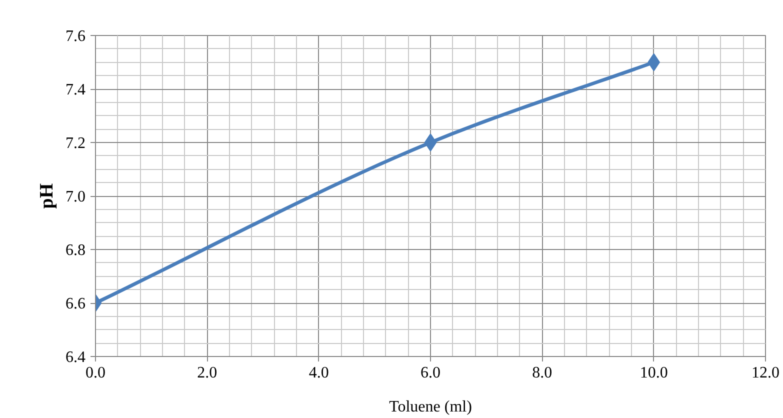  Describe the element at coordinates (654, 373) in the screenshot. I see `x-tick-label: 10.0` at that location.